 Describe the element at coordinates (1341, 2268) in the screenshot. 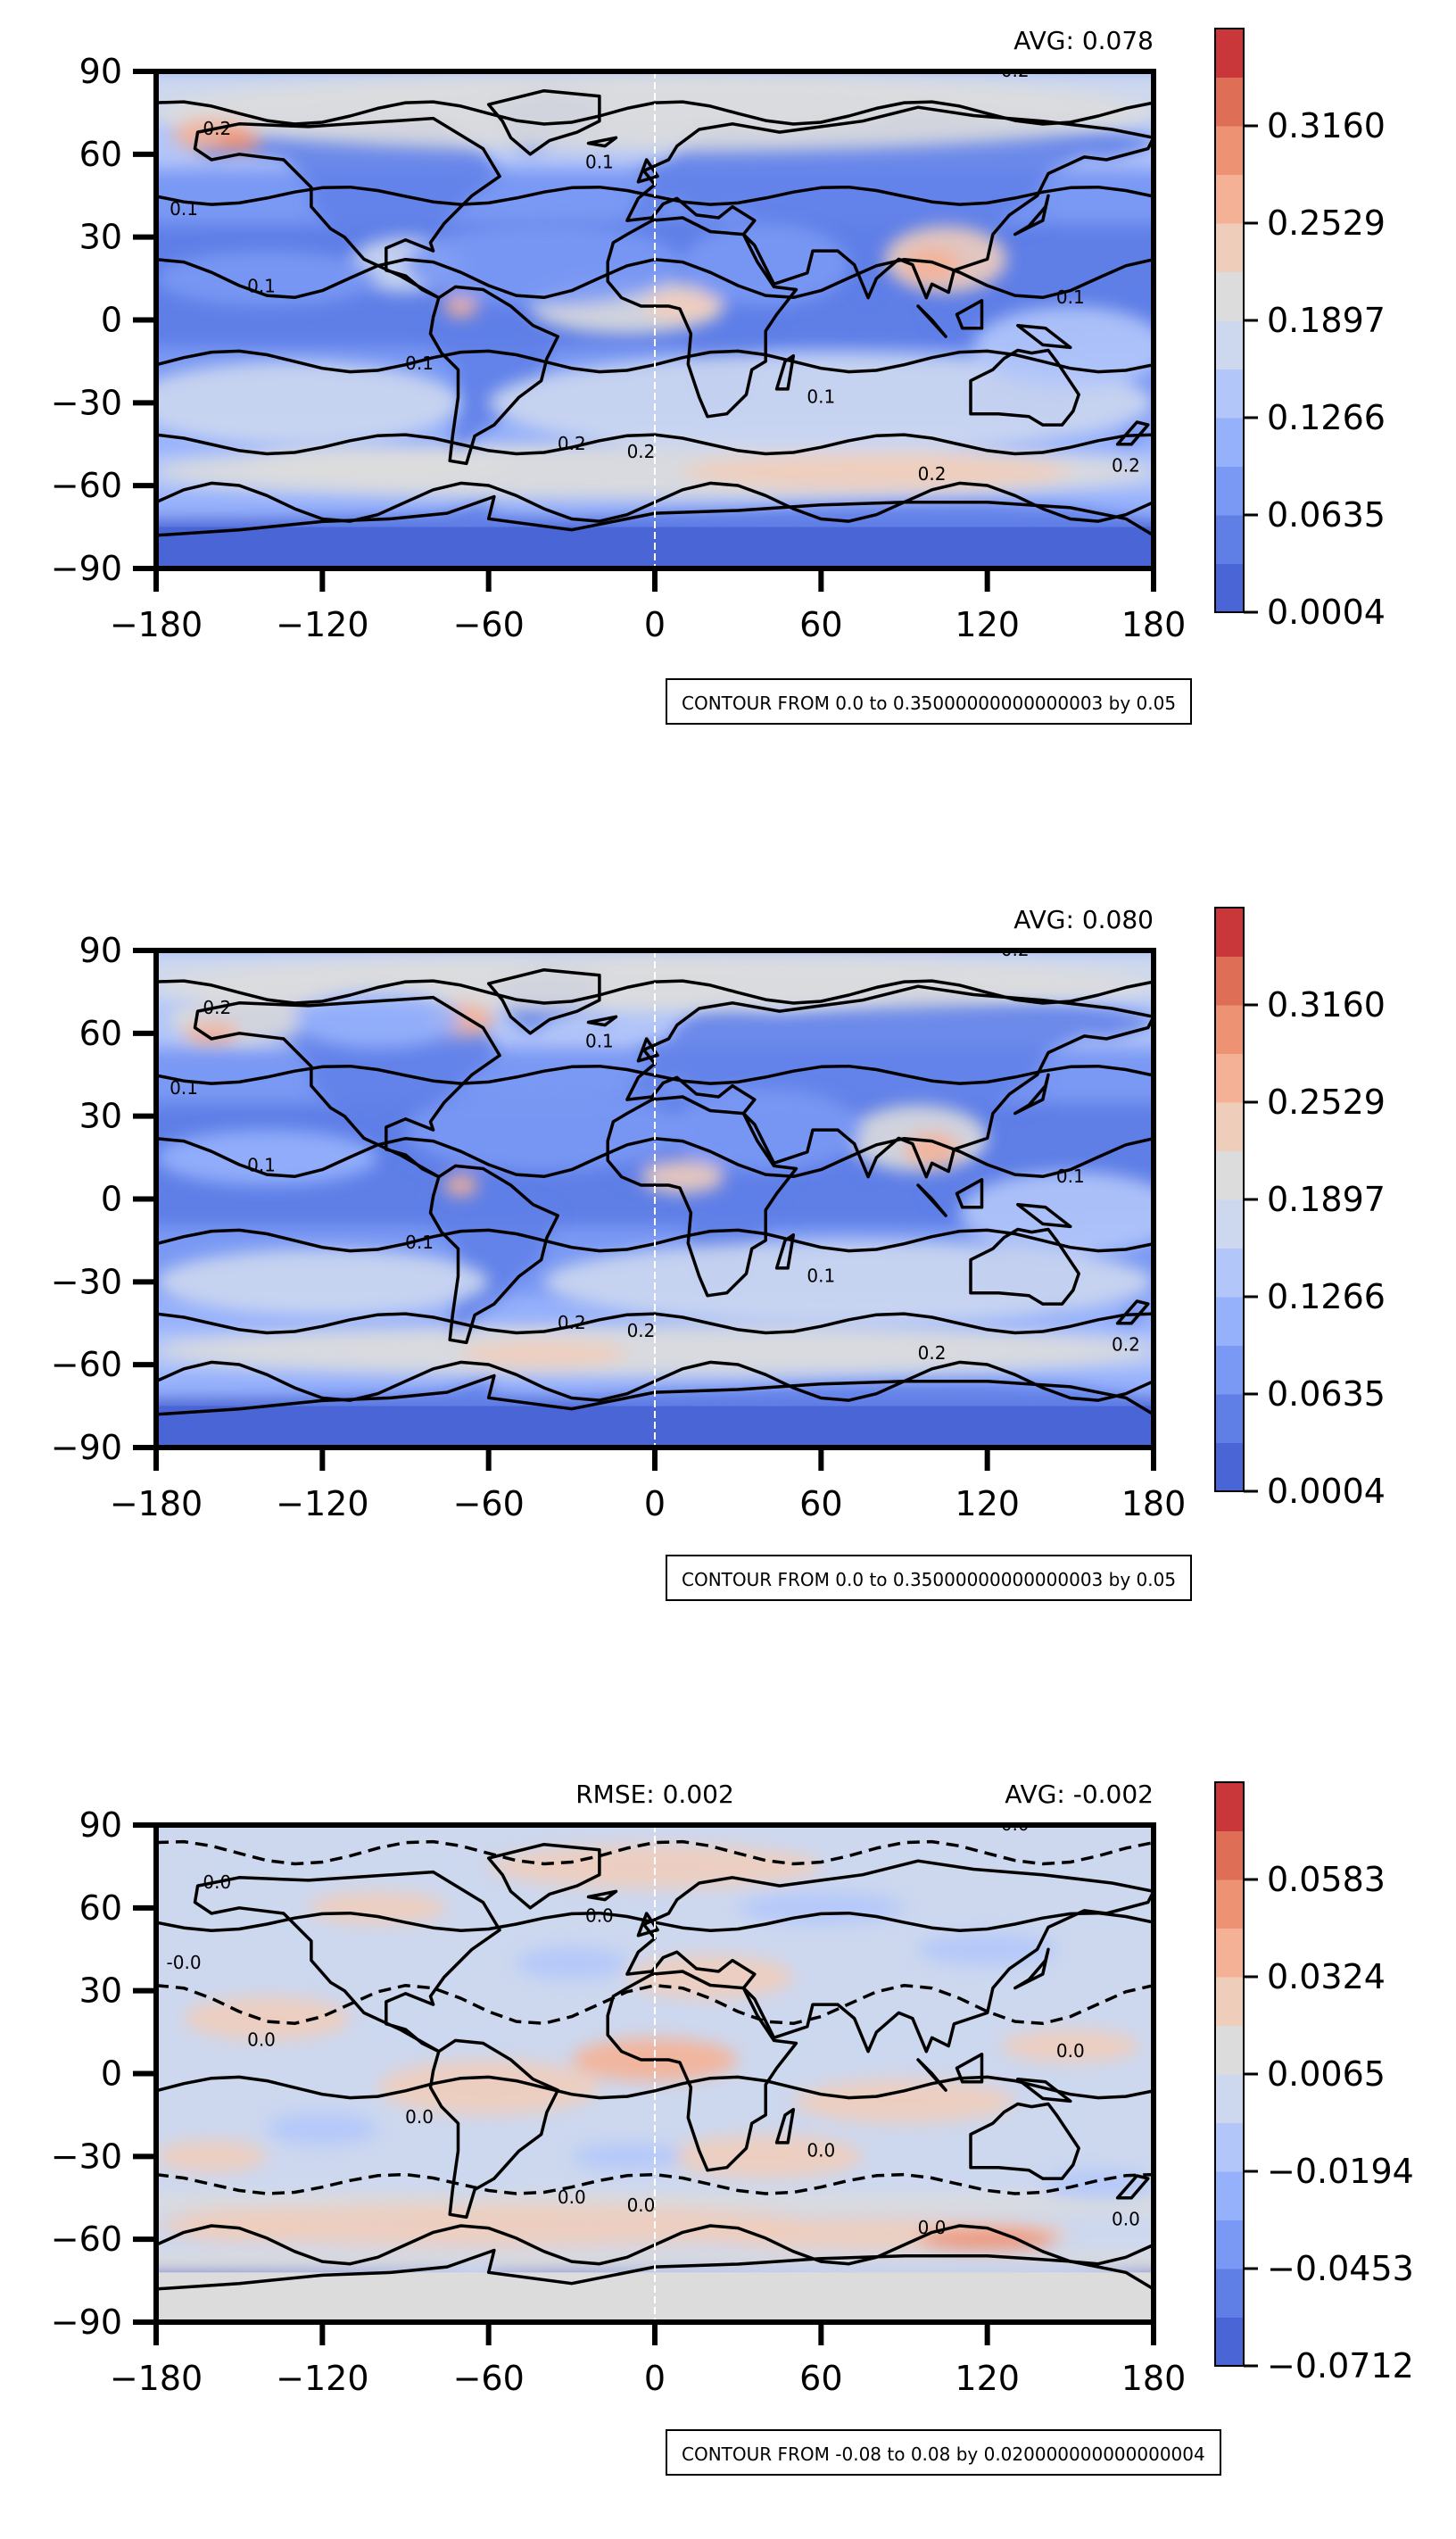

I see `colorbar-tick-label: −0.0453` at that location.